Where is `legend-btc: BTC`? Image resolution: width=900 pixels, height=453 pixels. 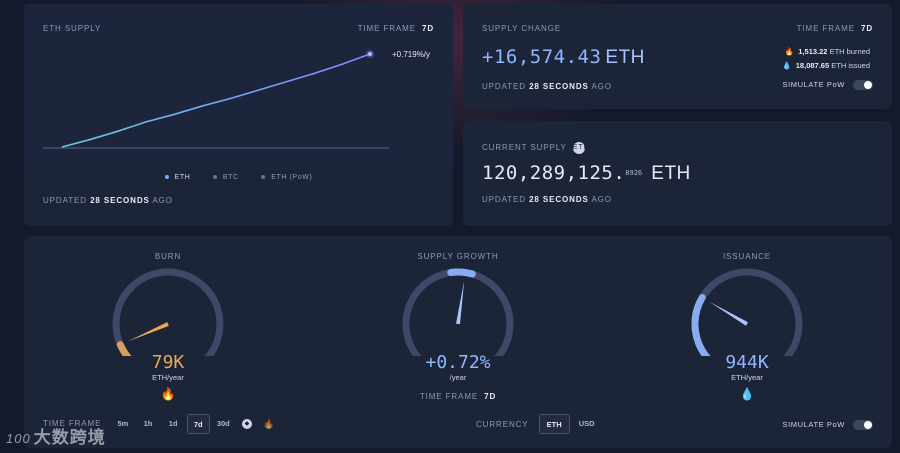
legend-btc: BTC is located at coordinates (225, 177).